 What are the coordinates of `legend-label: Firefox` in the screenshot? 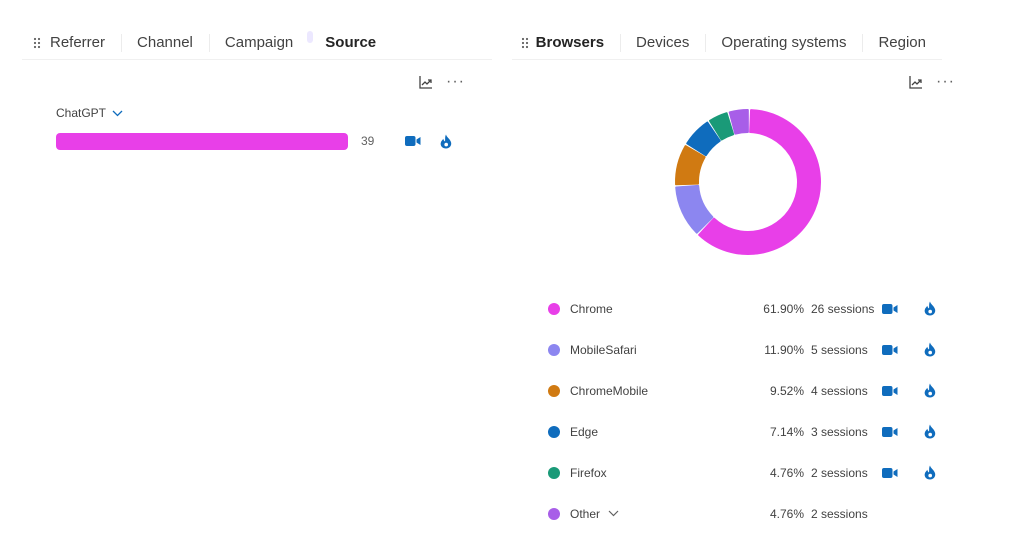 It's located at (588, 472).